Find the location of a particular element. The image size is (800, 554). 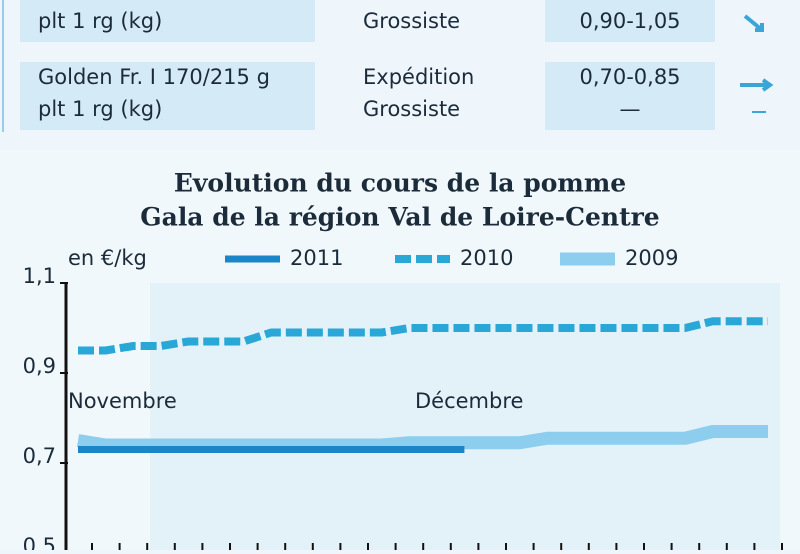

cell: 0,90-1,05 is located at coordinates (629, 21).